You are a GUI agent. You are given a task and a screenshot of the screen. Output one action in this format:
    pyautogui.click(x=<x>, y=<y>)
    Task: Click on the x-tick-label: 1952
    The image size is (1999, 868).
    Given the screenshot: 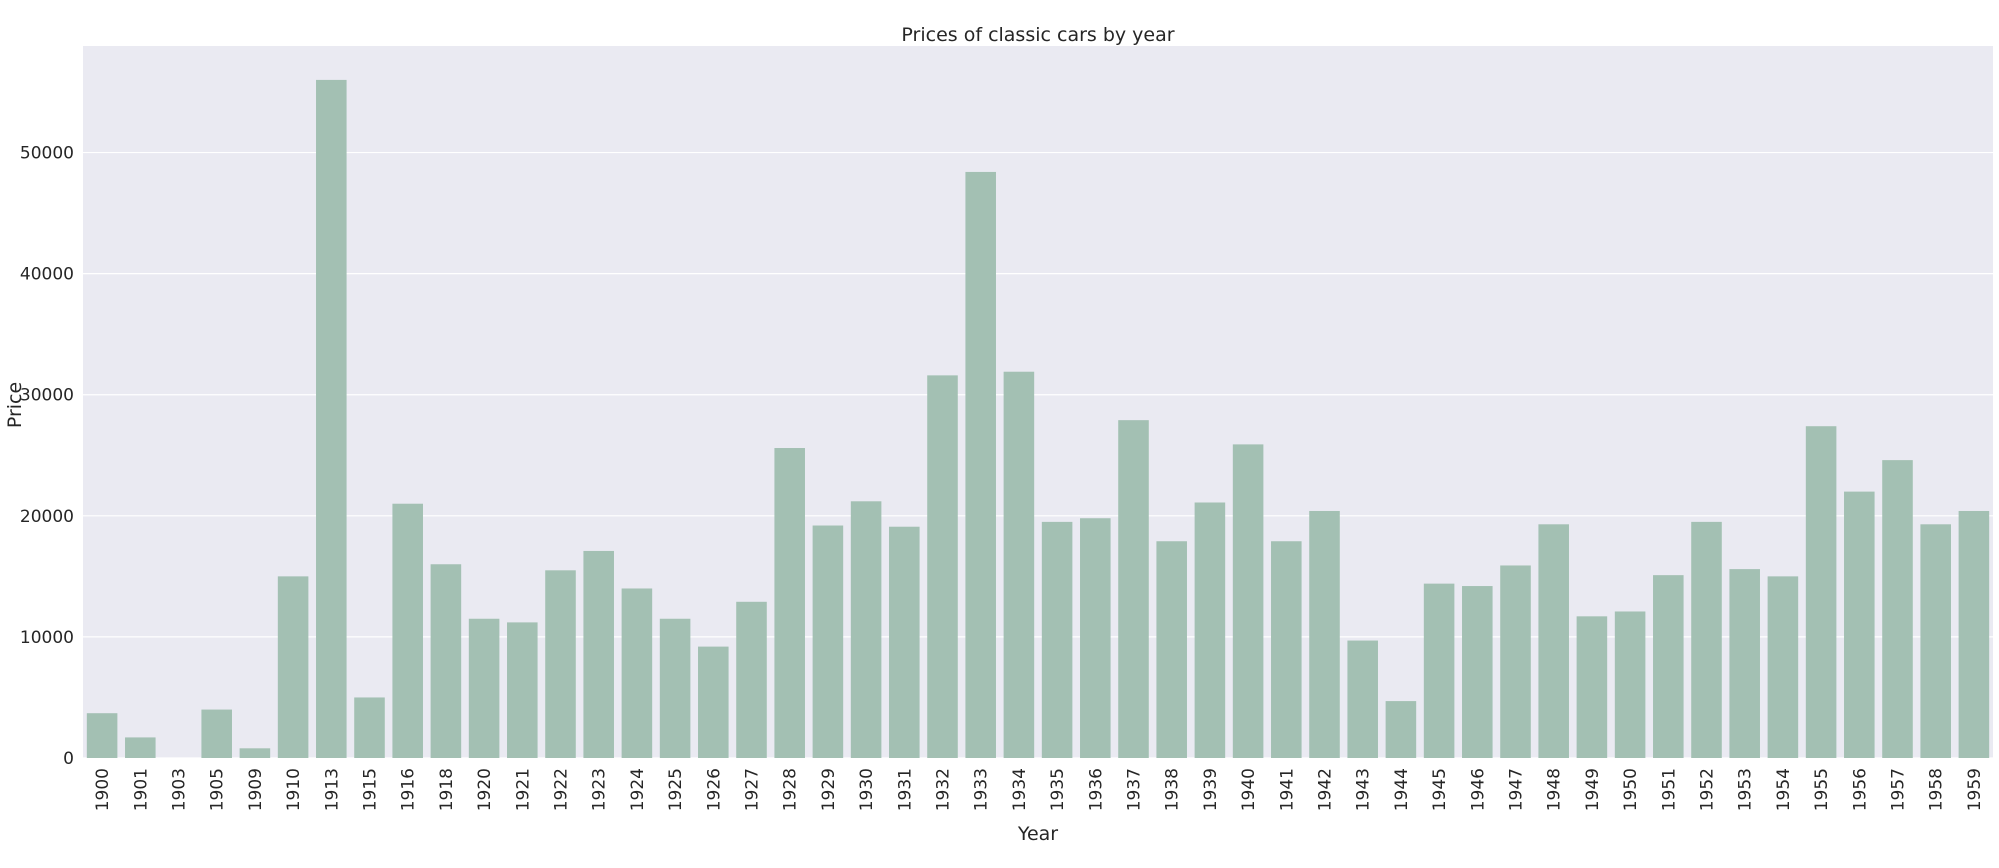 What is the action you would take?
    pyautogui.click(x=1708, y=789)
    